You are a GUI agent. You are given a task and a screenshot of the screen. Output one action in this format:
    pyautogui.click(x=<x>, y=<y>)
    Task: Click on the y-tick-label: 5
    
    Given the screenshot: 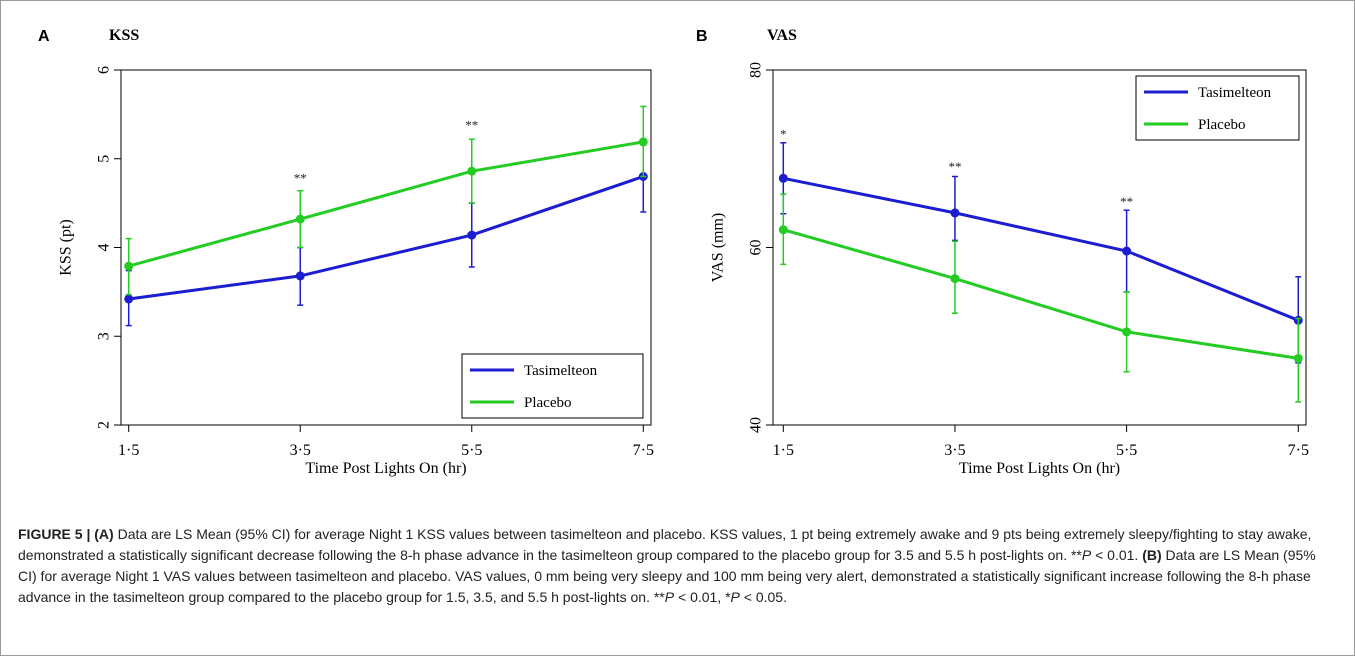 What is the action you would take?
    pyautogui.click(x=104, y=159)
    